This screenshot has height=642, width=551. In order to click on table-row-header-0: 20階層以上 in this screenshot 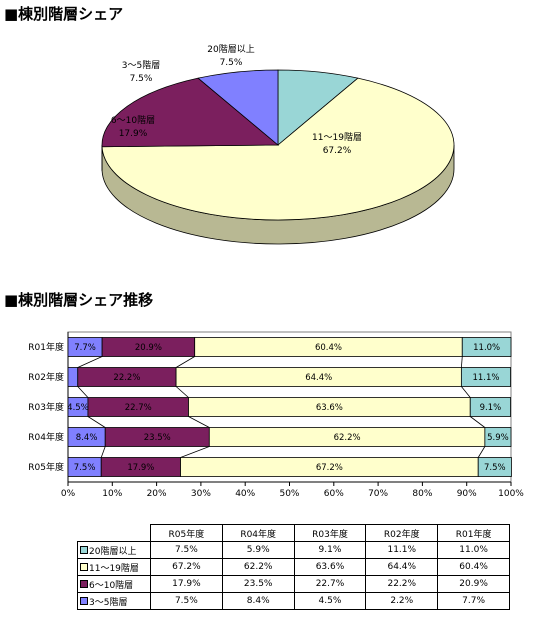, I will do `click(114, 550)`.